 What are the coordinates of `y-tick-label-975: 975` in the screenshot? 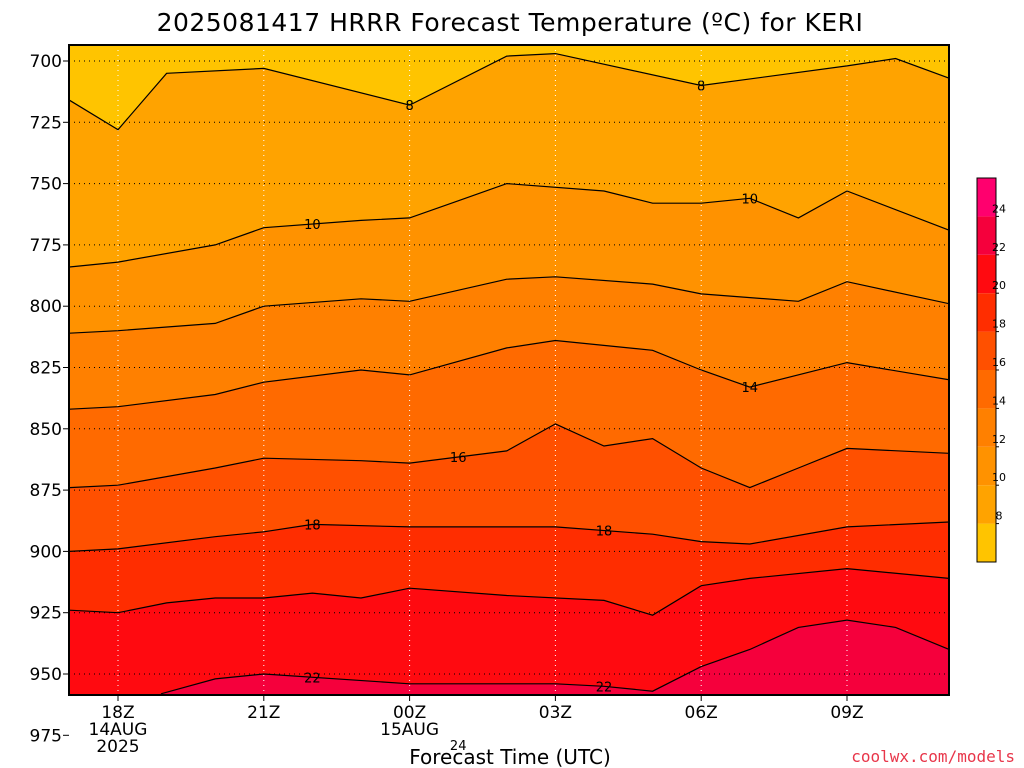 It's located at (46, 736).